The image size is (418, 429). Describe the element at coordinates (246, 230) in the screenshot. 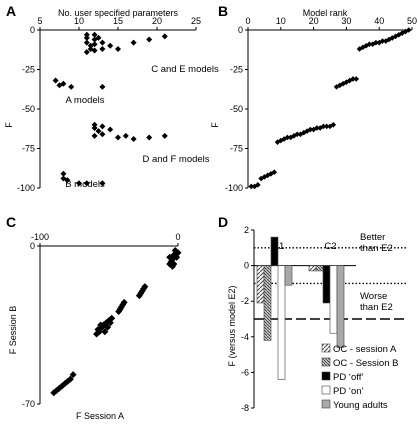

I see `panel-d-ytick-label: 2` at that location.